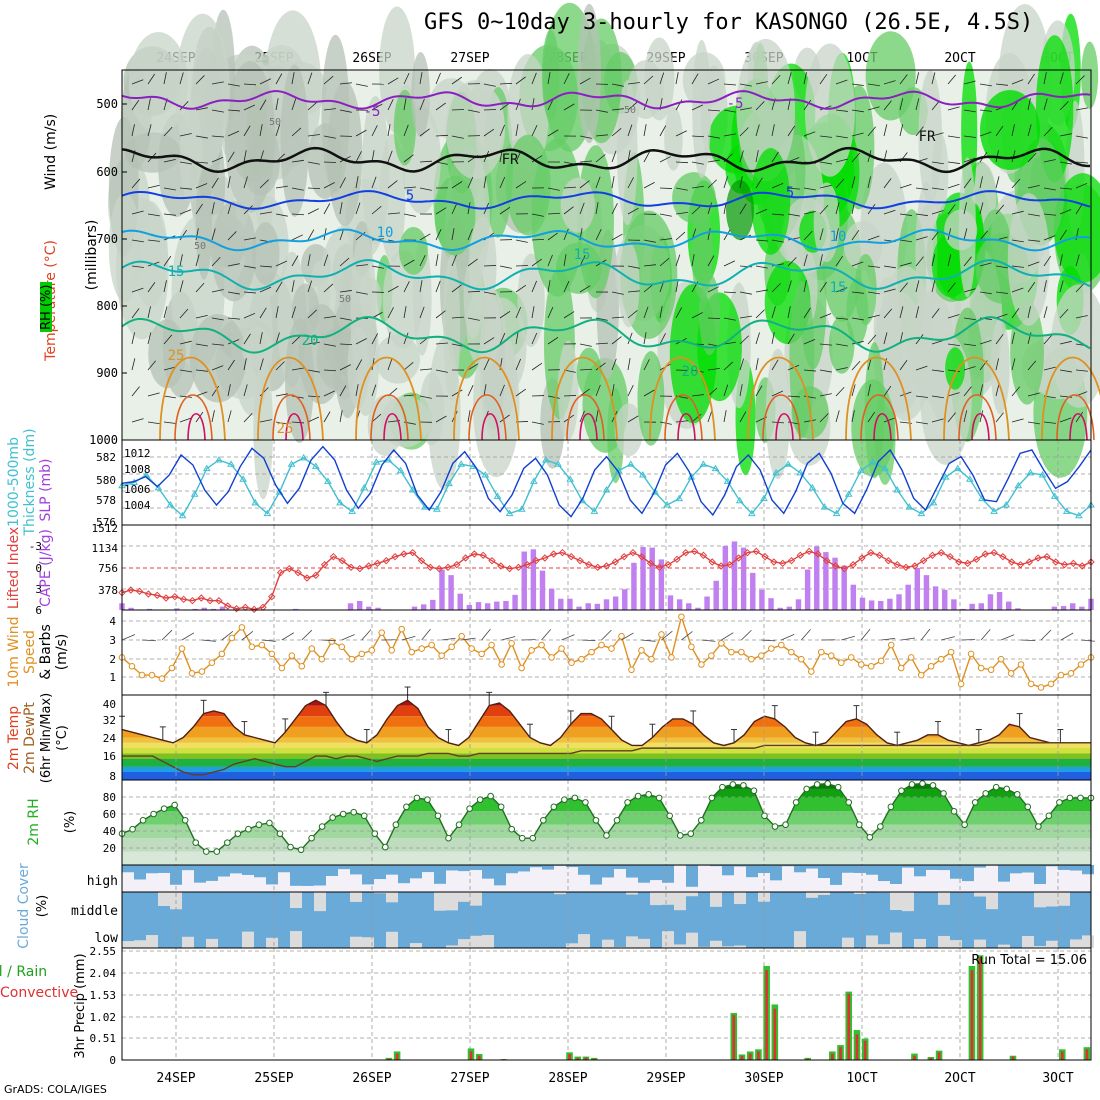 The height and width of the screenshot is (1100, 1100). Describe the element at coordinates (137, 469) in the screenshot. I see `slp-tick-label: 1008` at that location.